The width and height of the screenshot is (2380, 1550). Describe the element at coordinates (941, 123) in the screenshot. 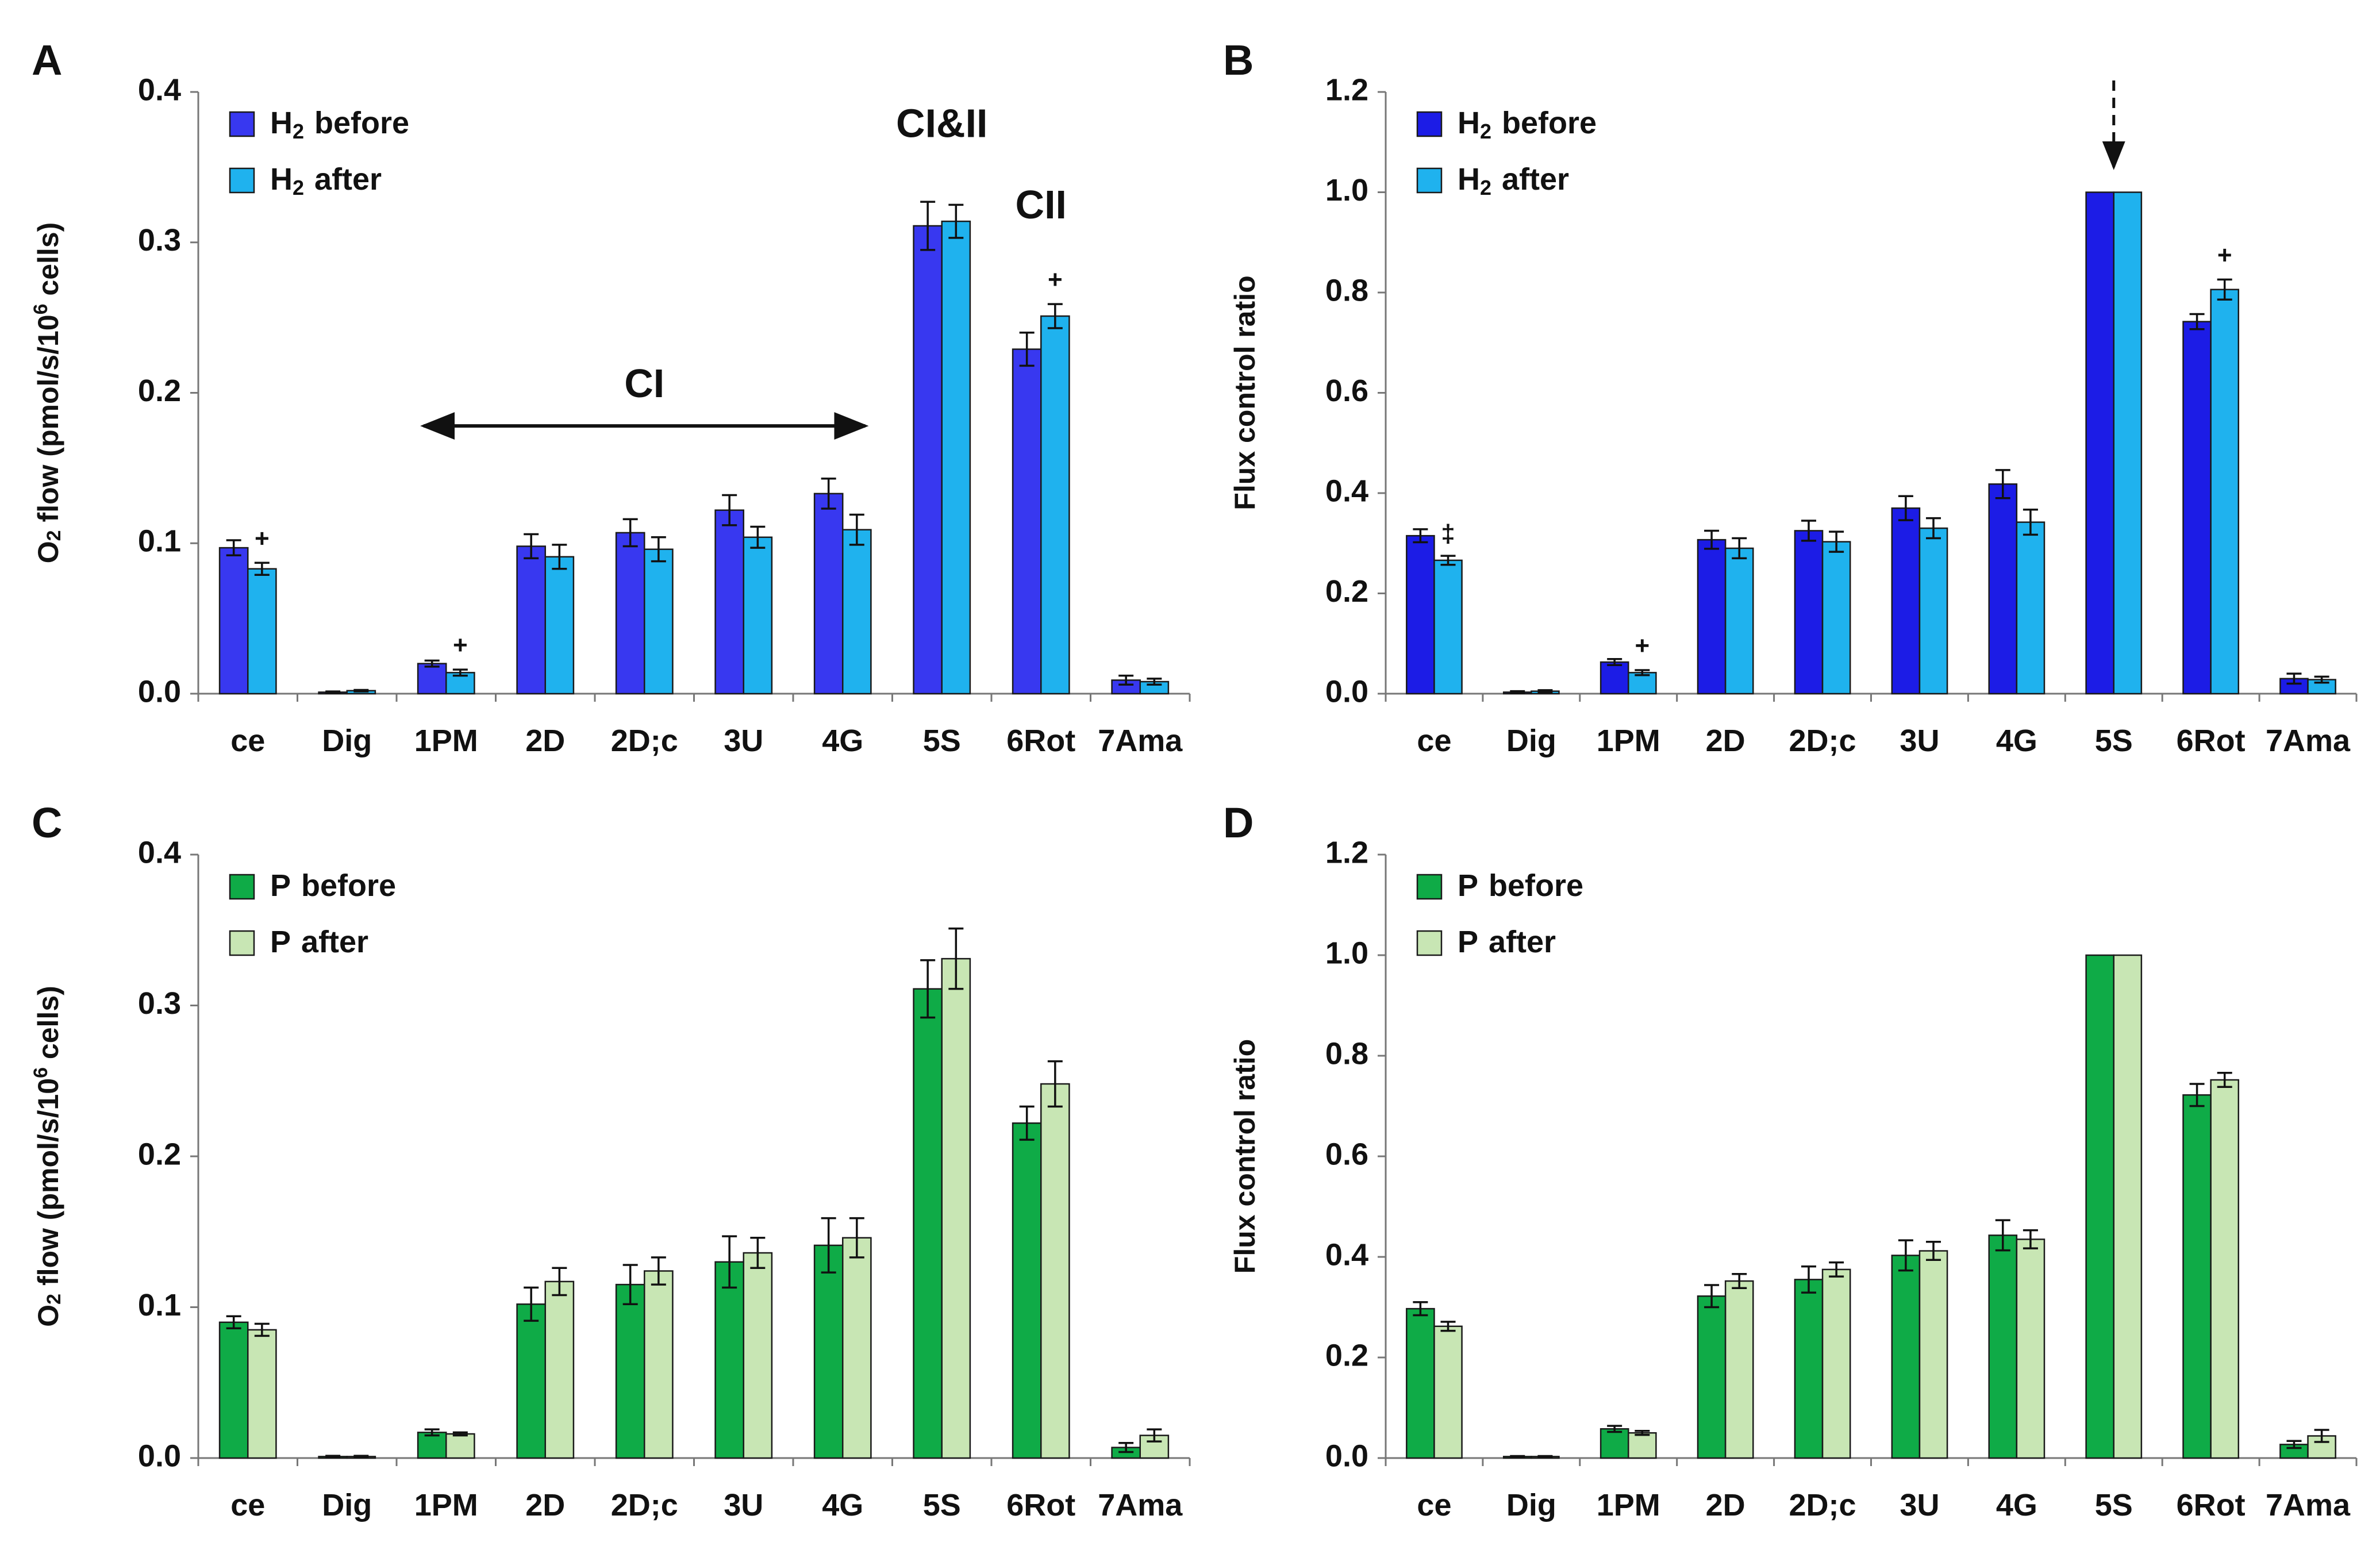

I see `annotation-label: CI&II` at that location.